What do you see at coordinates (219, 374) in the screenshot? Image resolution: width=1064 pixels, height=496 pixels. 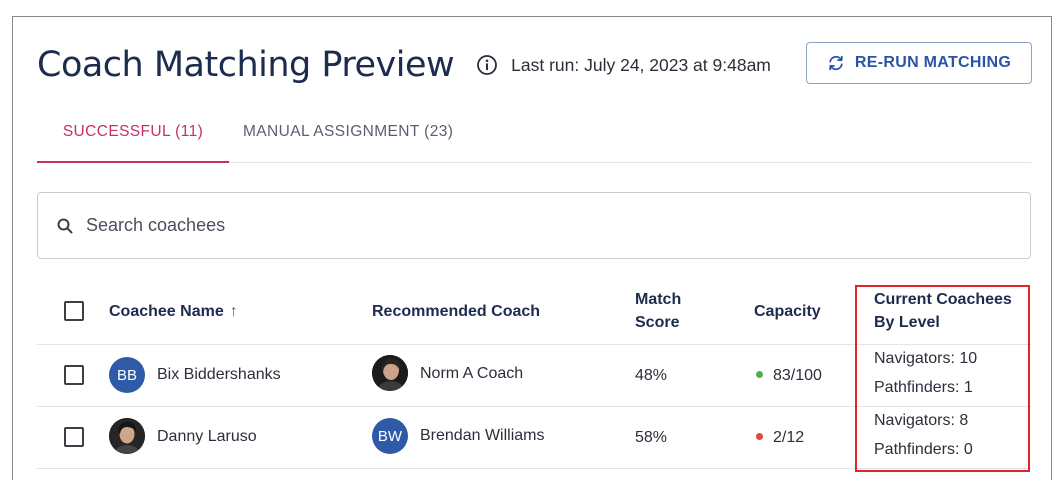 I see `coachee-name: Bix Biddershanks` at bounding box center [219, 374].